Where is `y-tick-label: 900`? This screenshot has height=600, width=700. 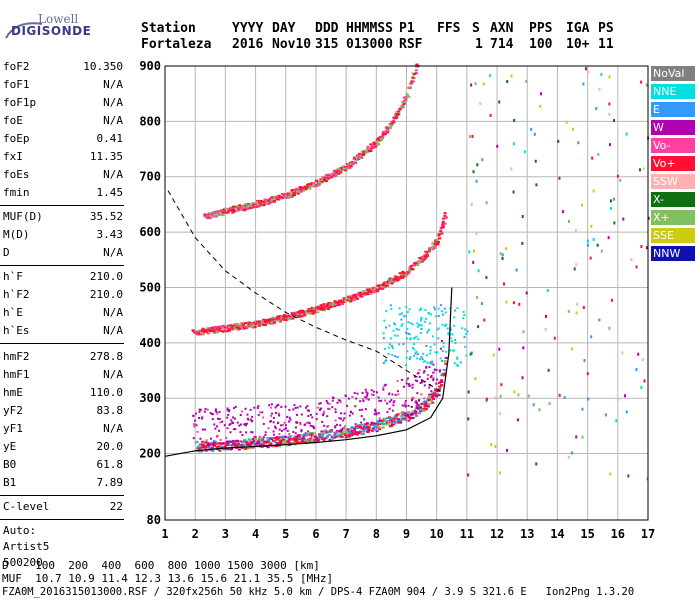
y-tick-label: 900 is located at coordinates (150, 66).